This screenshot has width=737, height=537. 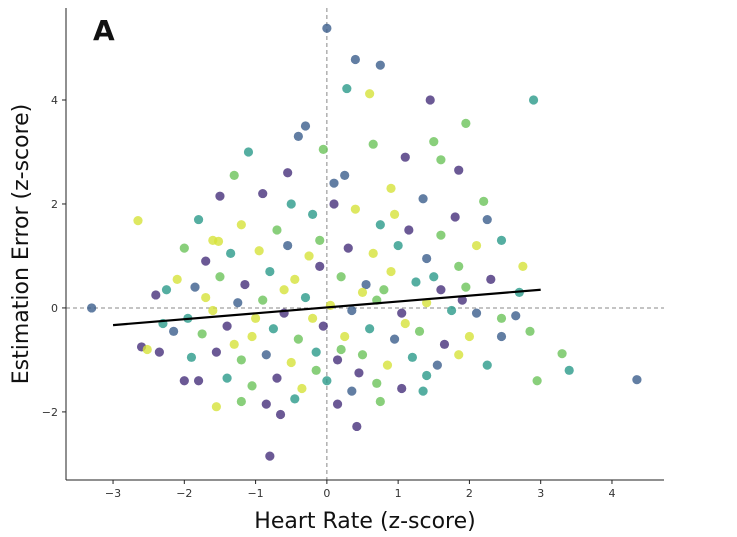 I want to click on x-tick-label: 1, so click(x=398, y=493).